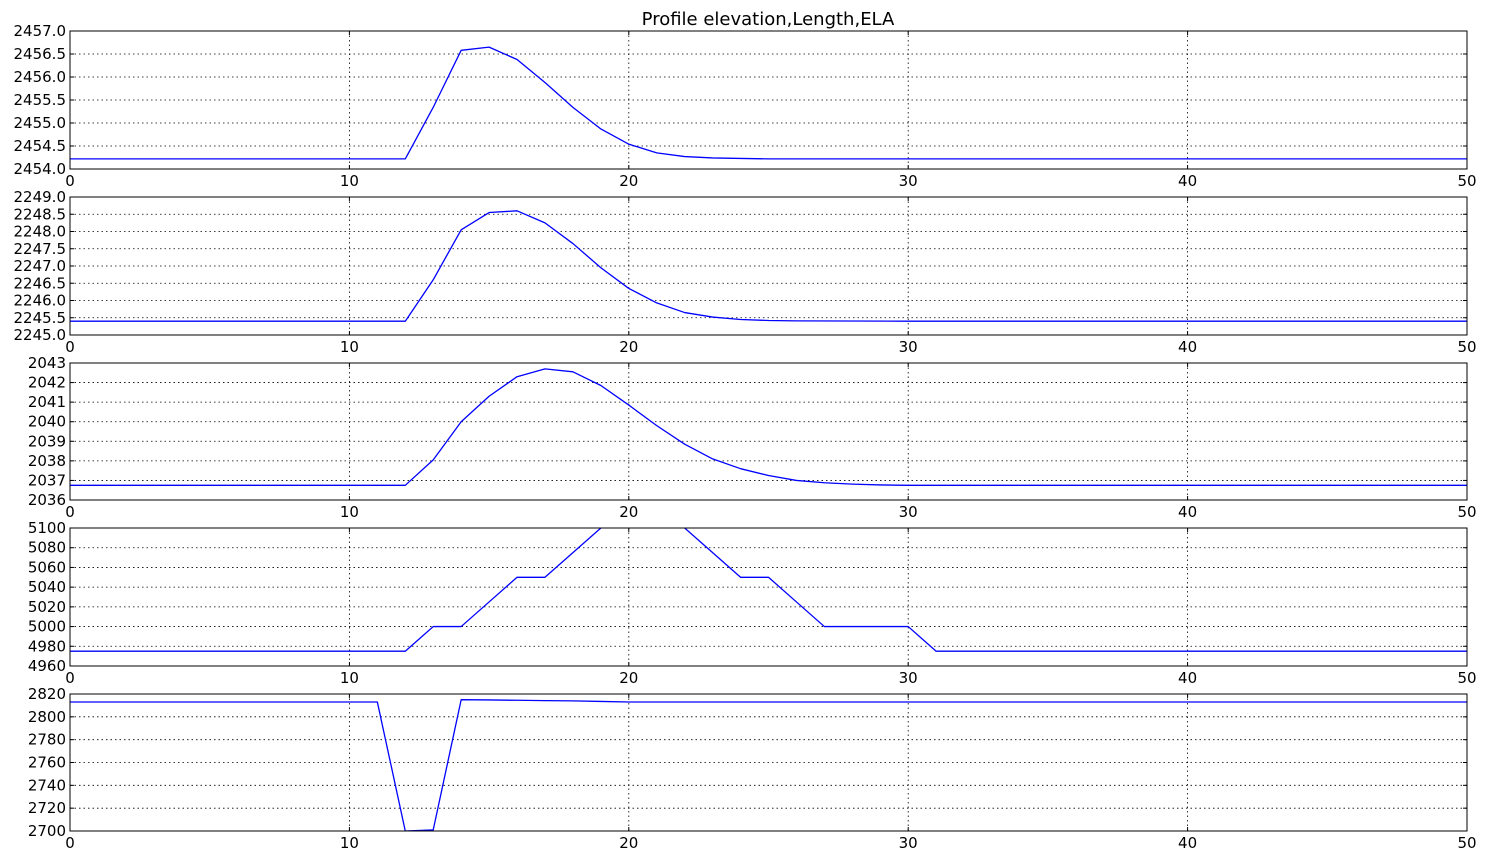  Describe the element at coordinates (47, 627) in the screenshot. I see `y-tick-label: 5000` at that location.